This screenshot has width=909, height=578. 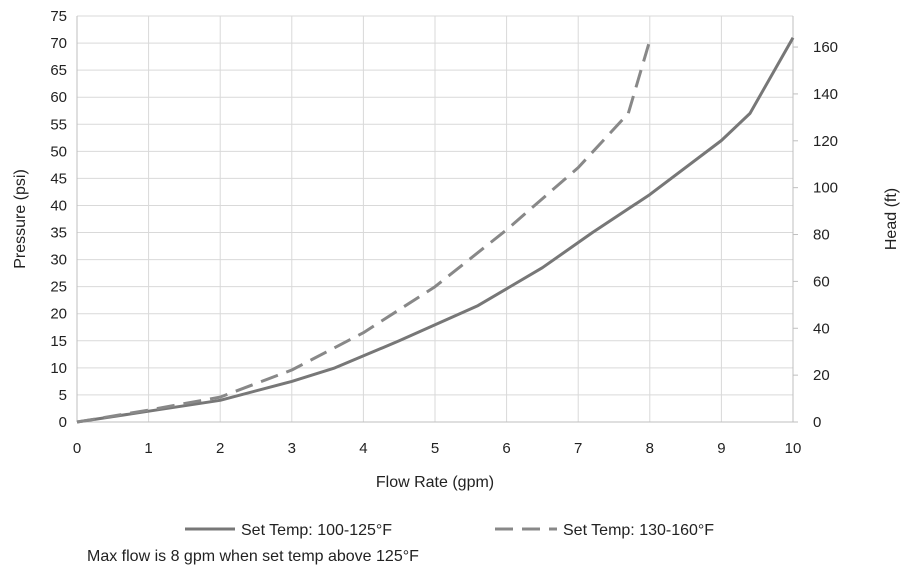 I want to click on y-tick-label: 40, so click(x=58, y=205).